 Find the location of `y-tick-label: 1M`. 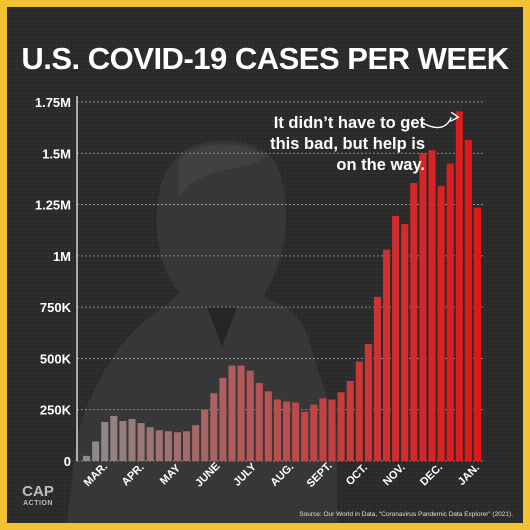

y-tick-label: 1M is located at coordinates (62, 256).